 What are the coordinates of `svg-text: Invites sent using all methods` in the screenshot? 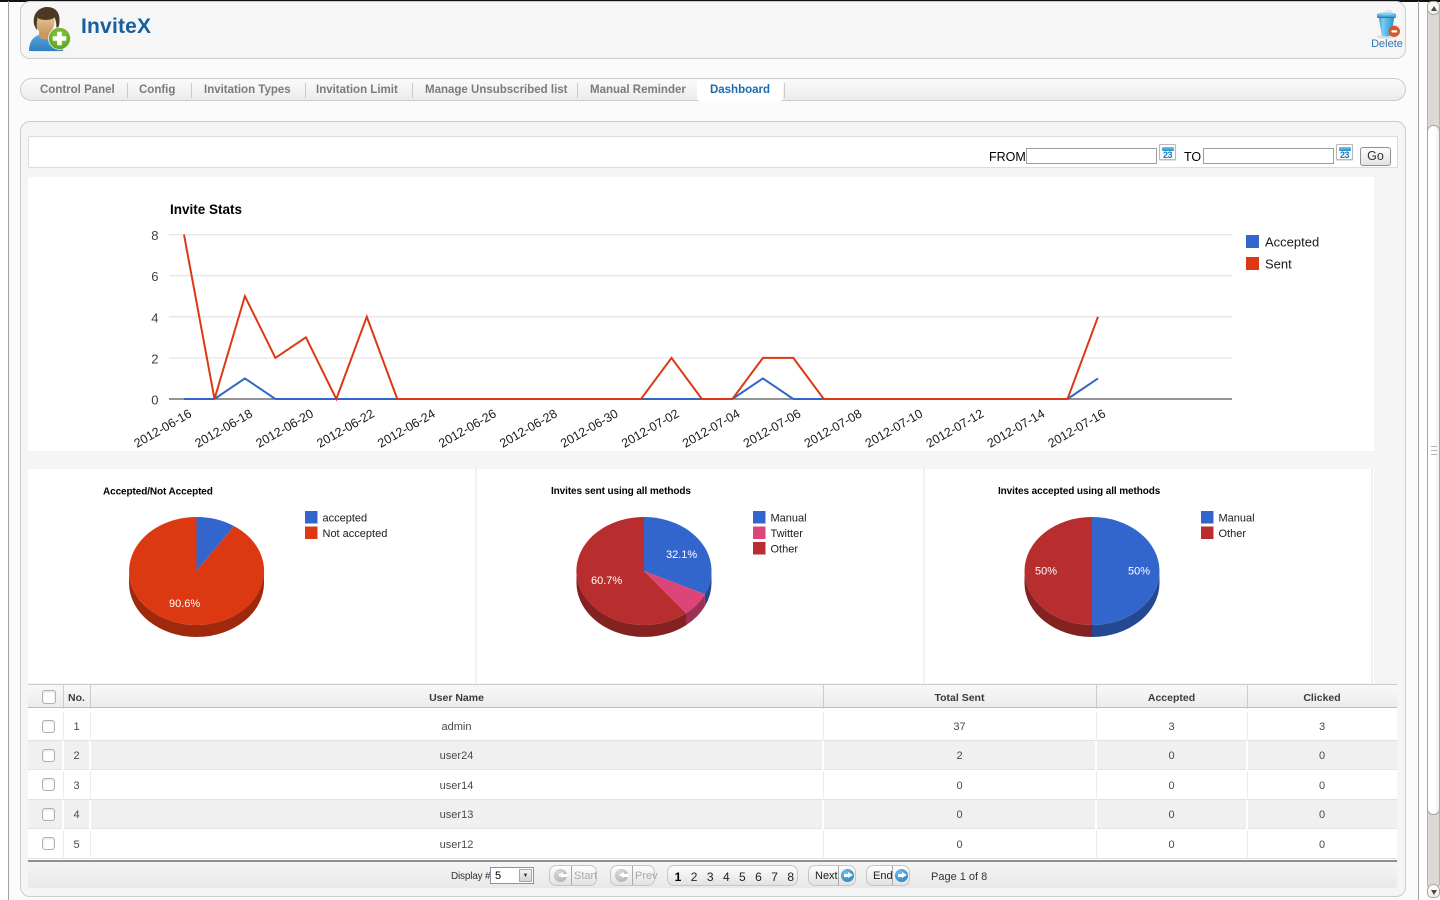 It's located at (621, 491).